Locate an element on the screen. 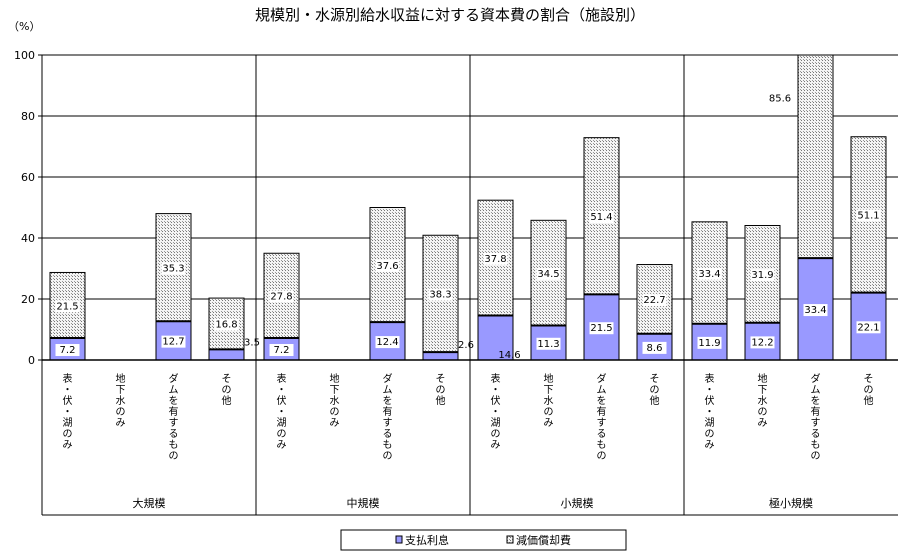 This screenshot has width=904, height=557. data-label-interest: 11.3 is located at coordinates (548, 344).